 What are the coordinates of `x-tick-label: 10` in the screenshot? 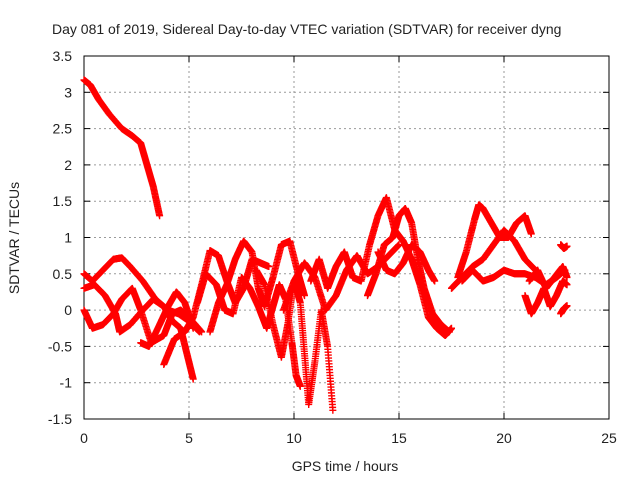 It's located at (294, 438).